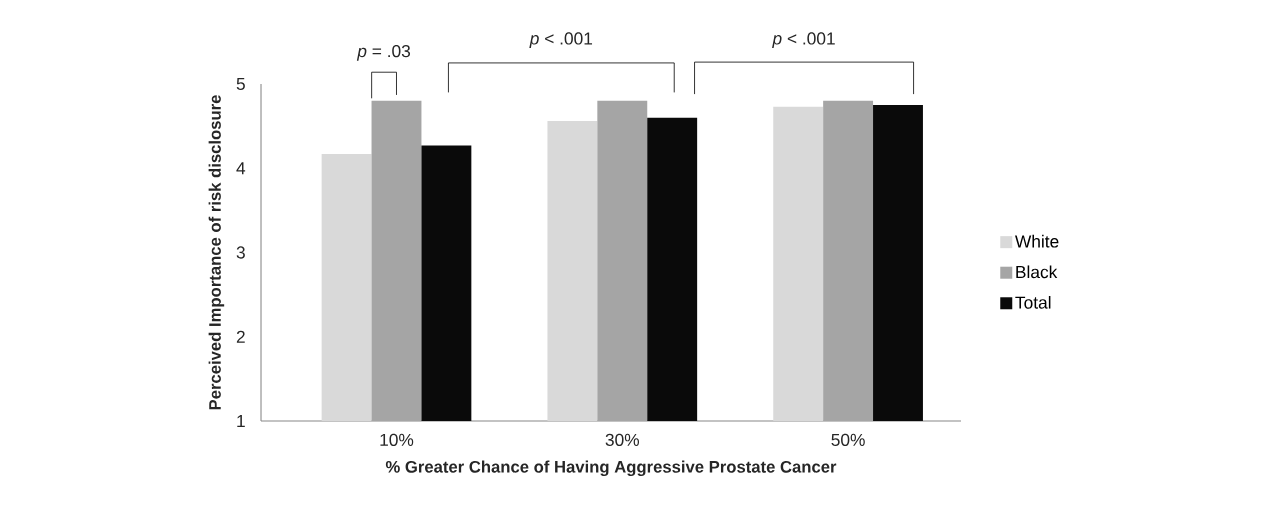  What do you see at coordinates (848, 439) in the screenshot?
I see `x-tick-label: 50%` at bounding box center [848, 439].